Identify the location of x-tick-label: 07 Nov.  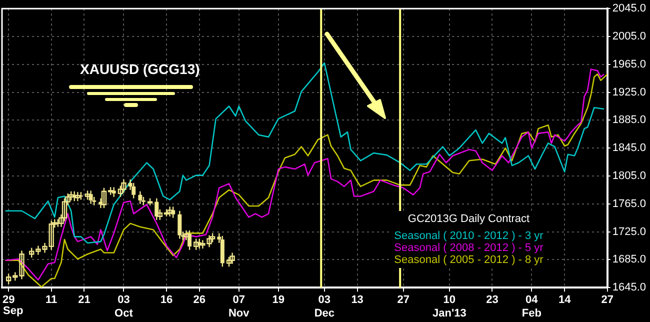
(239, 307).